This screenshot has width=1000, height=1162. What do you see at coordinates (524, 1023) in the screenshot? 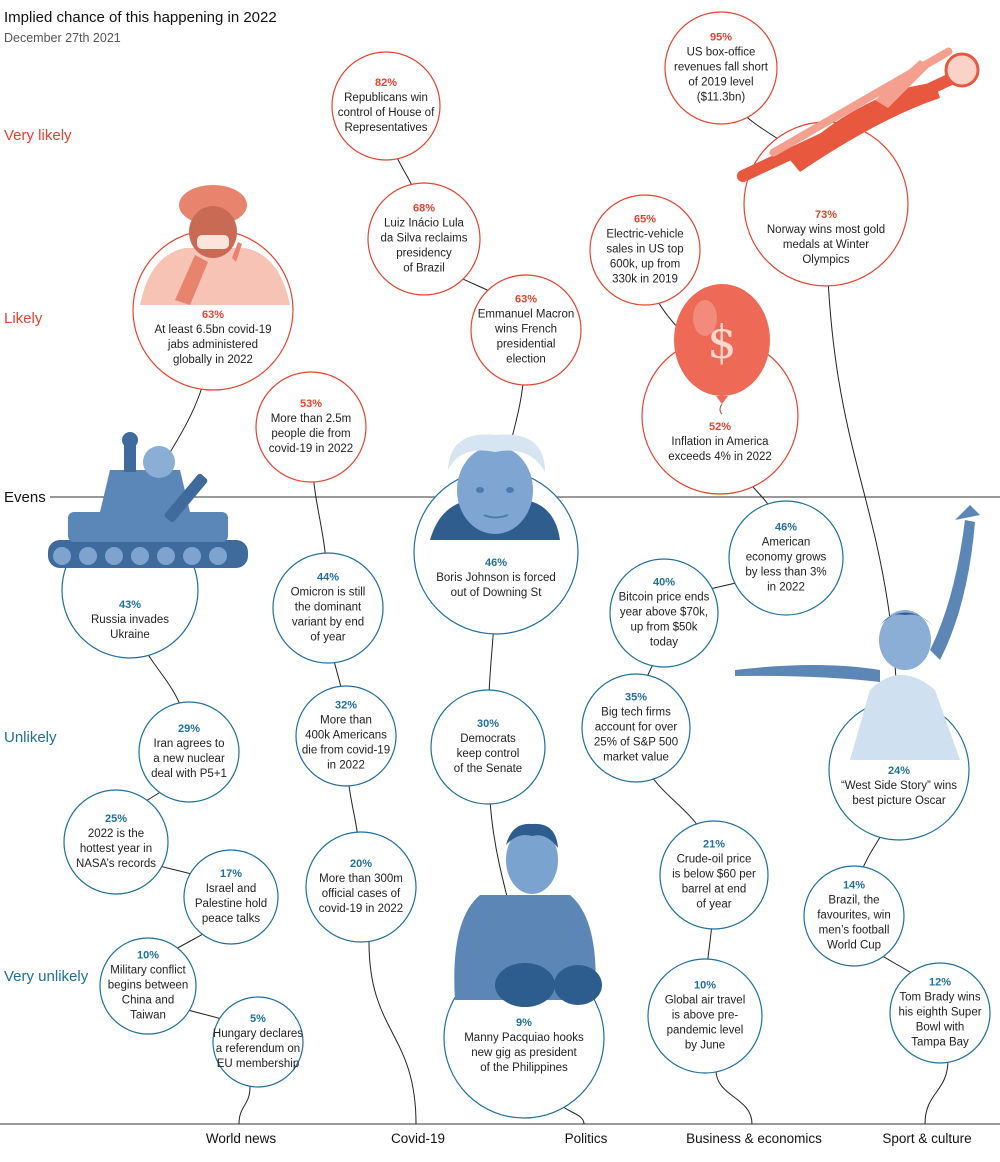
I see `pct-label-politics-9: 9%` at bounding box center [524, 1023].